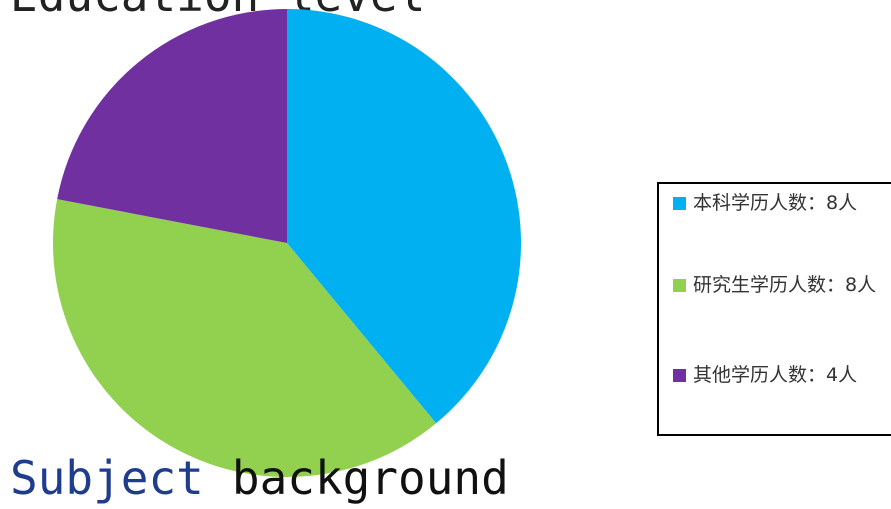 The width and height of the screenshot is (891, 509). What do you see at coordinates (774, 309) in the screenshot?
I see `legend: 本科学历人数：8人 研究生学历人数：8人 其他学历人数：4人` at bounding box center [774, 309].